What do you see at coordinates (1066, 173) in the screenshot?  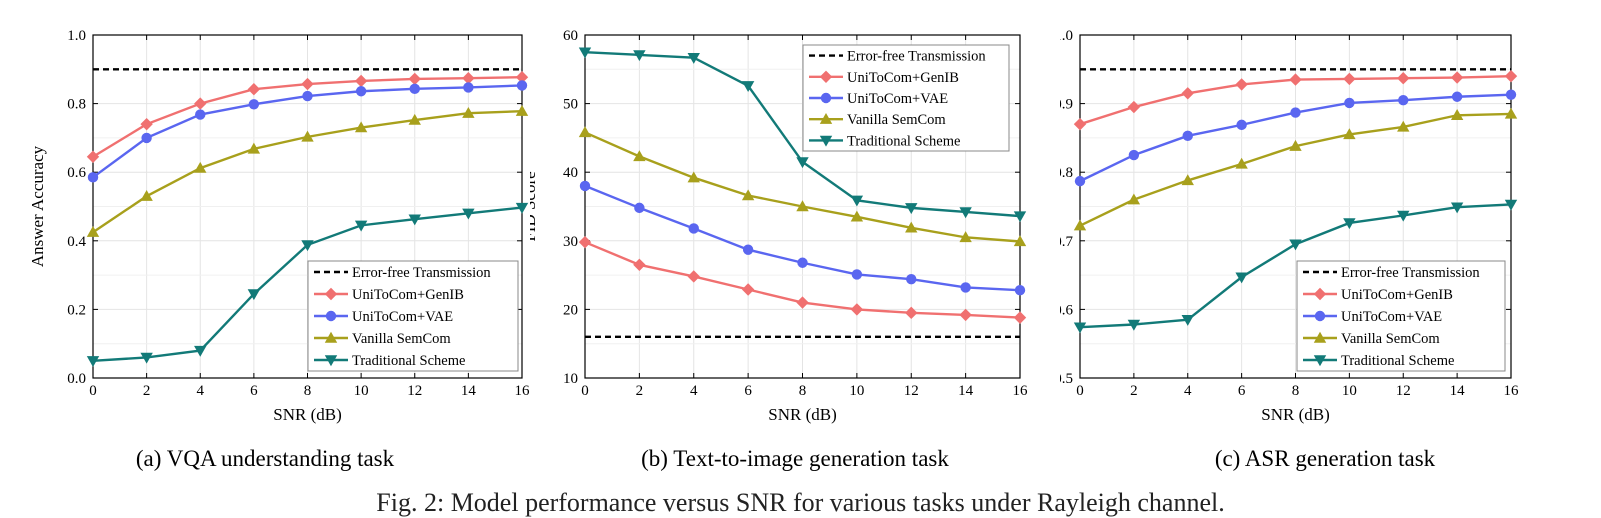 I see `y-tick-label: 0.8` at bounding box center [1066, 173].